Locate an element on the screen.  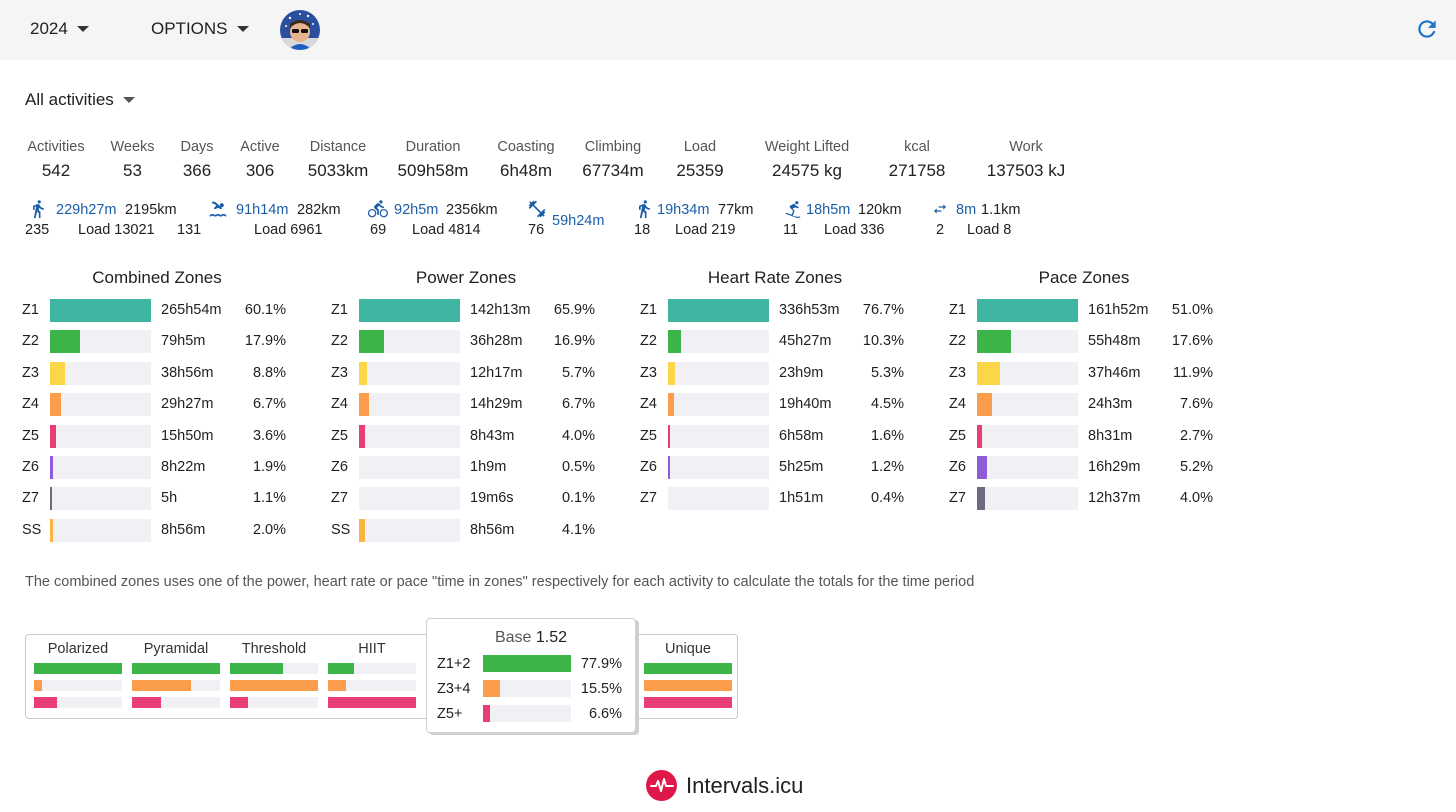
zone-row: Z5 8h43m 4.0% is located at coordinates (466, 436).